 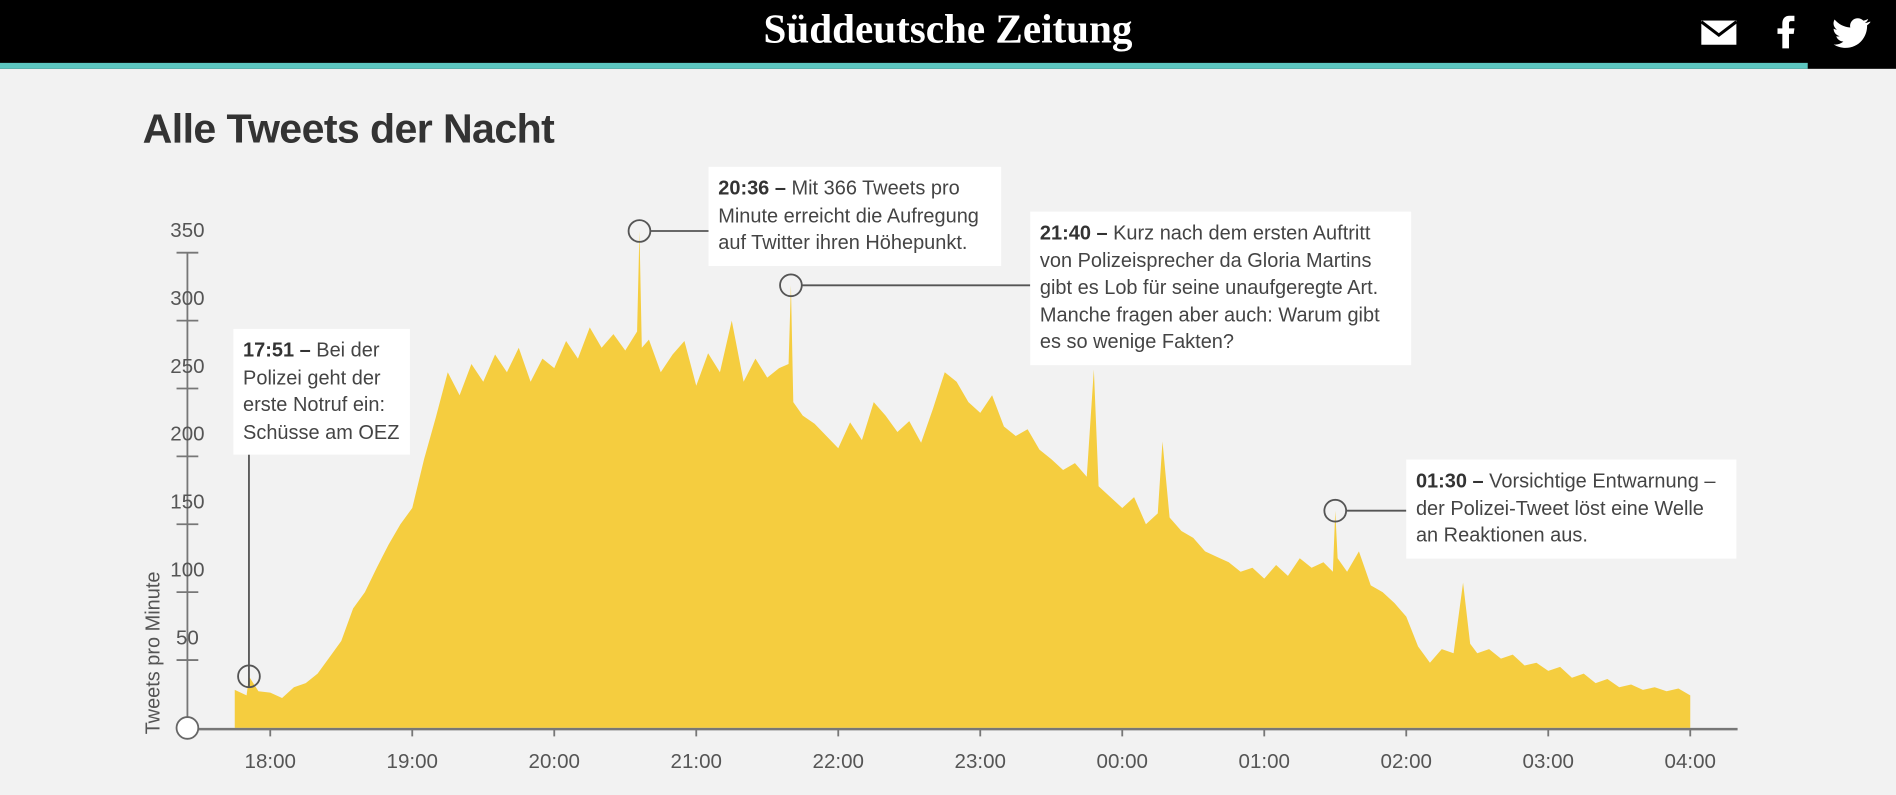 I want to click on y-tick-label: 200, so click(x=187, y=434).